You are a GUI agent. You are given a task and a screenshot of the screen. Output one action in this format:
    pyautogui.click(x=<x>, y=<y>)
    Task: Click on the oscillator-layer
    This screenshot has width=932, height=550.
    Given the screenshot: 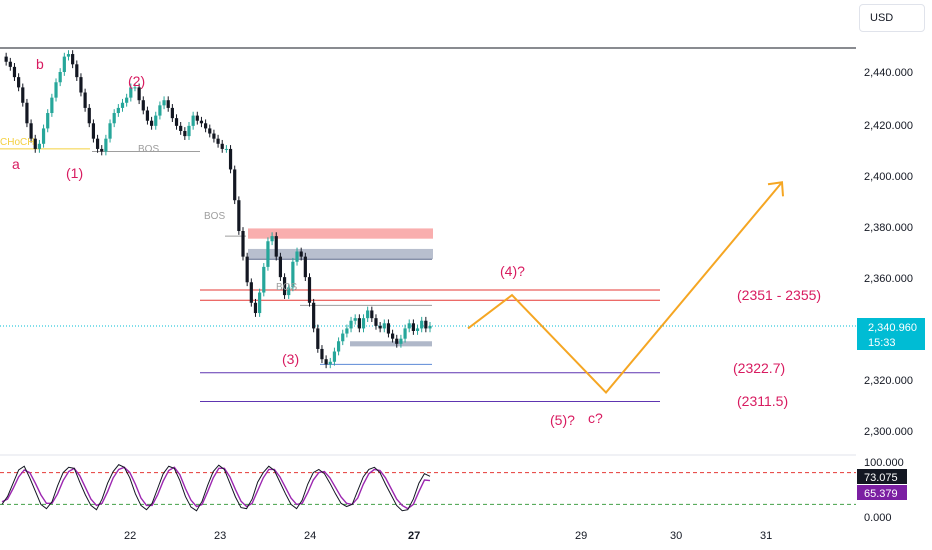 What is the action you would take?
    pyautogui.click(x=428, y=488)
    